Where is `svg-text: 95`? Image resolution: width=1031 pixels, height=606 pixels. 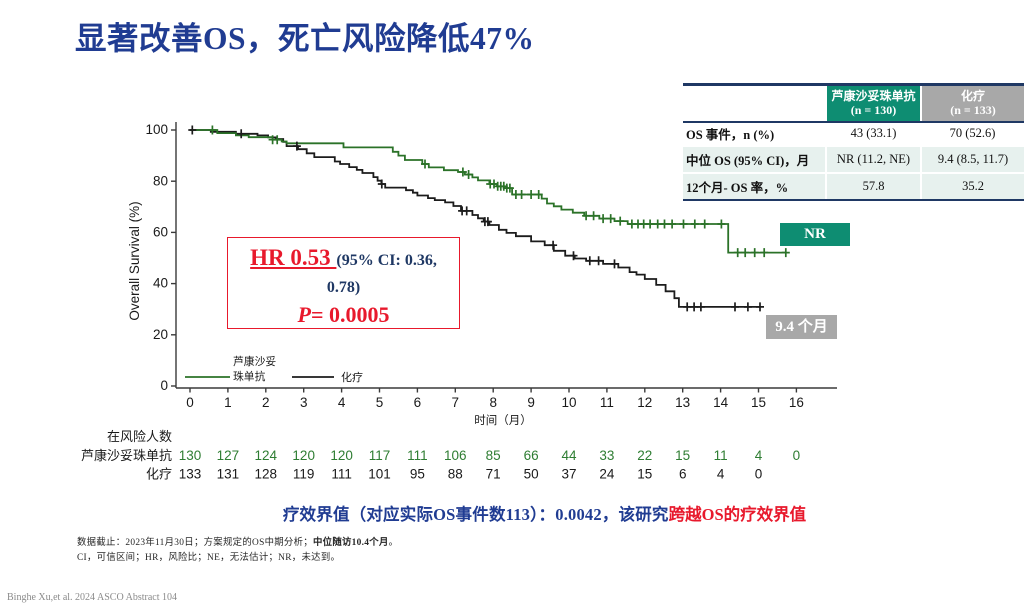
svg-text: 95 is located at coordinates (417, 474).